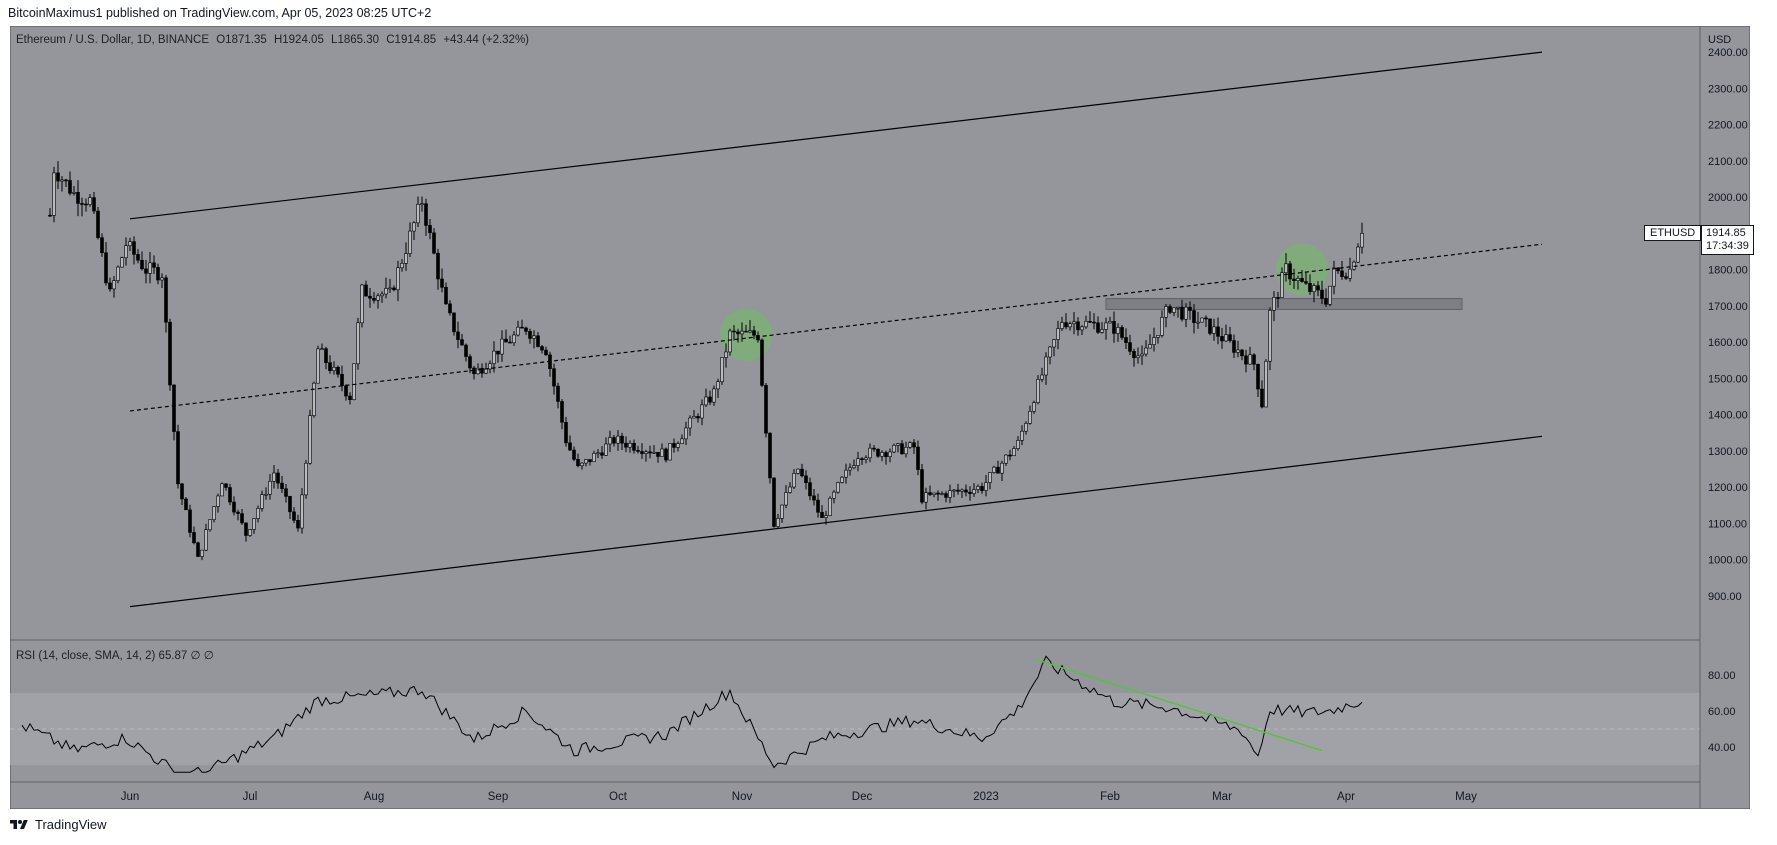 This screenshot has height=845, width=1777. What do you see at coordinates (86, 656) in the screenshot?
I see `rsi-title: RSI (14, close, SMA, 14, 2)` at bounding box center [86, 656].